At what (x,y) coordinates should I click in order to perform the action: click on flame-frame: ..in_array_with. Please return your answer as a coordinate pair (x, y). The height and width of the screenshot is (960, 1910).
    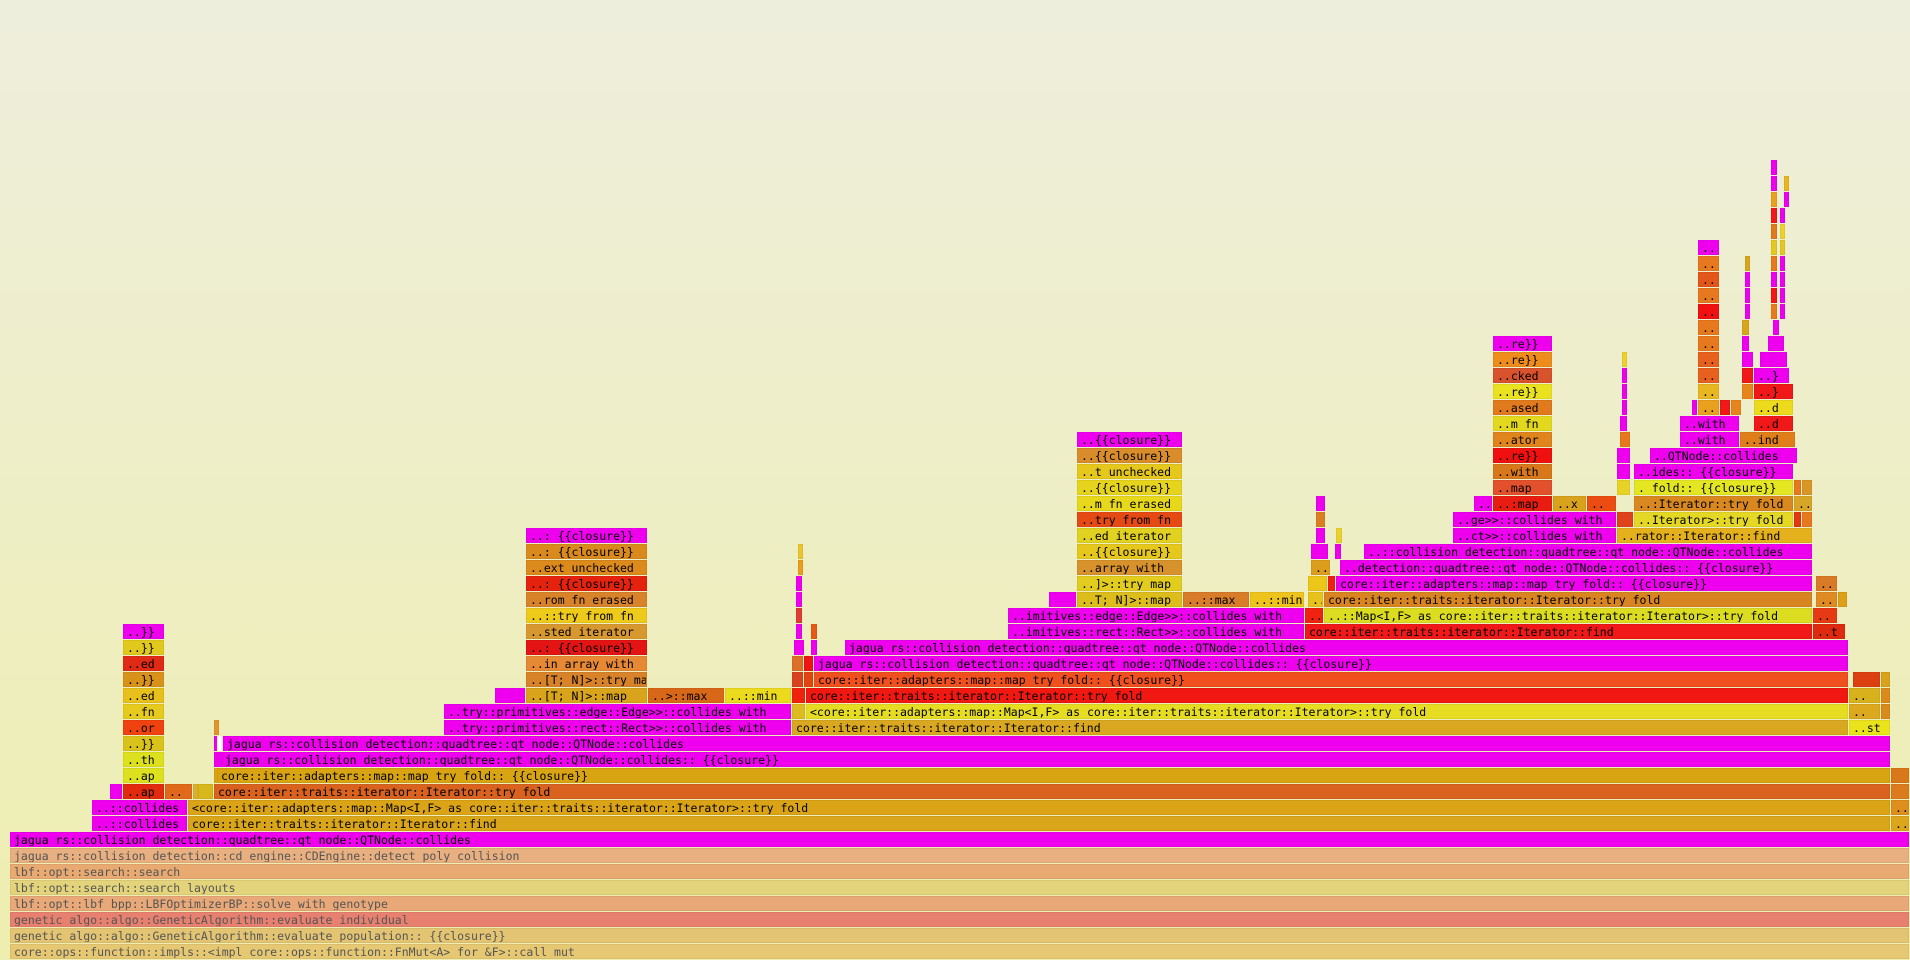
    Looking at the image, I should click on (586, 663).